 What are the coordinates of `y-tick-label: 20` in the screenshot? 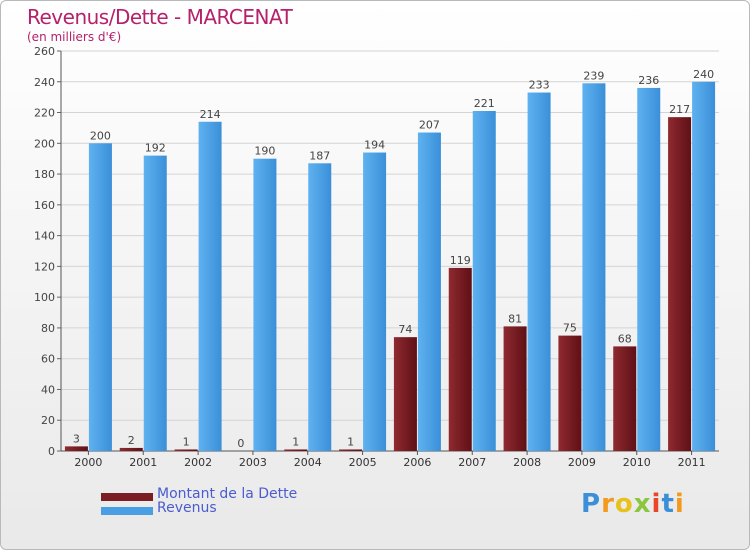 It's located at (48, 420).